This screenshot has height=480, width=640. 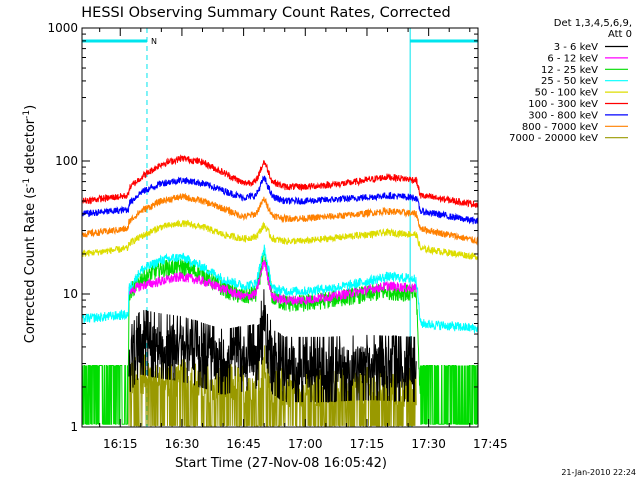 What do you see at coordinates (281, 463) in the screenshot?
I see `x-axis-label: Start Time (27-Nov-08 16:05:42)` at bounding box center [281, 463].